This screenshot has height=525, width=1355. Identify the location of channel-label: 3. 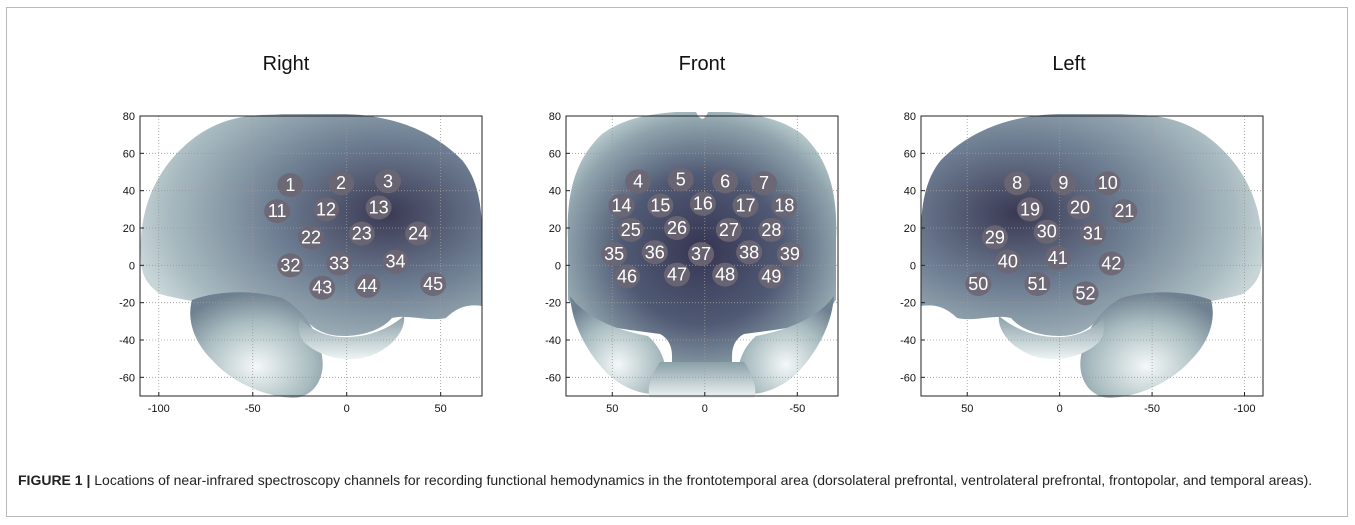
(388, 181).